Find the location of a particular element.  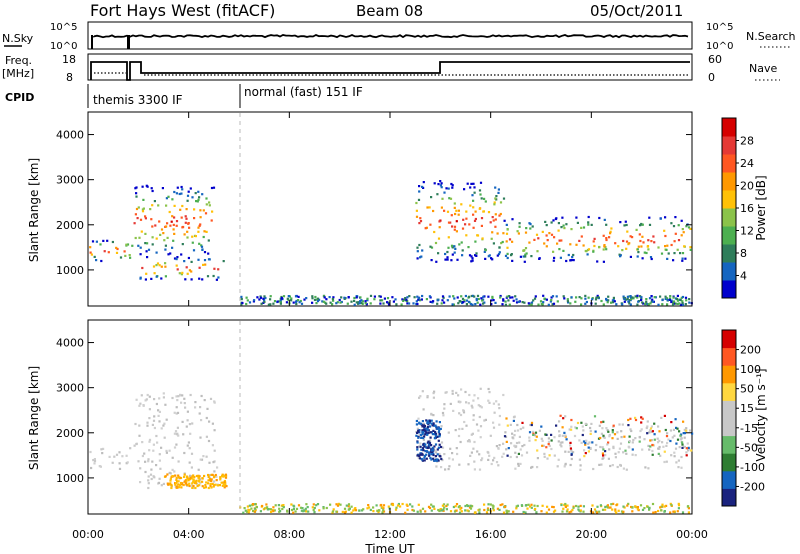

noise-left-label: N.Sky is located at coordinates (18, 38).